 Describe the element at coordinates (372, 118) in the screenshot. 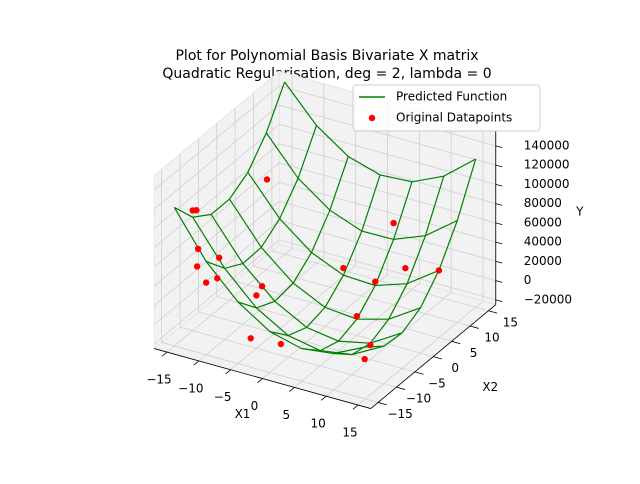

I see `legend-marker` at that location.